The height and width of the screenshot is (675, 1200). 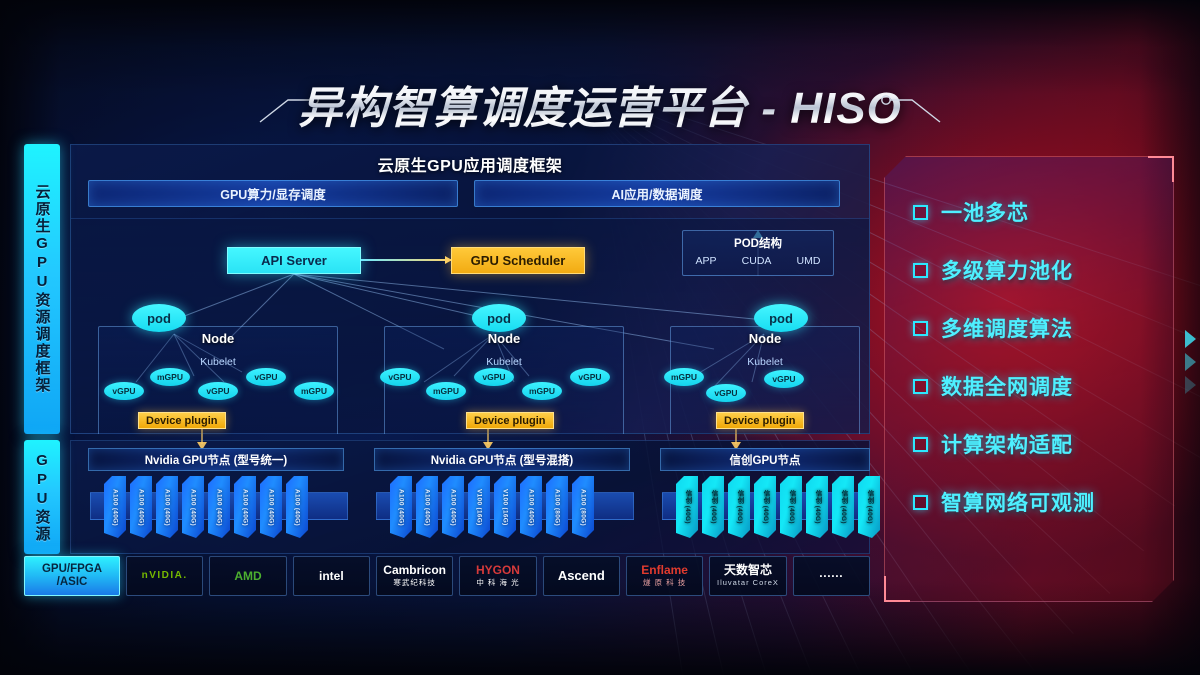 I want to click on vendor-logo-iluvatar-corex: 天数智芯 Iluvatar CoreX, so click(x=748, y=576).